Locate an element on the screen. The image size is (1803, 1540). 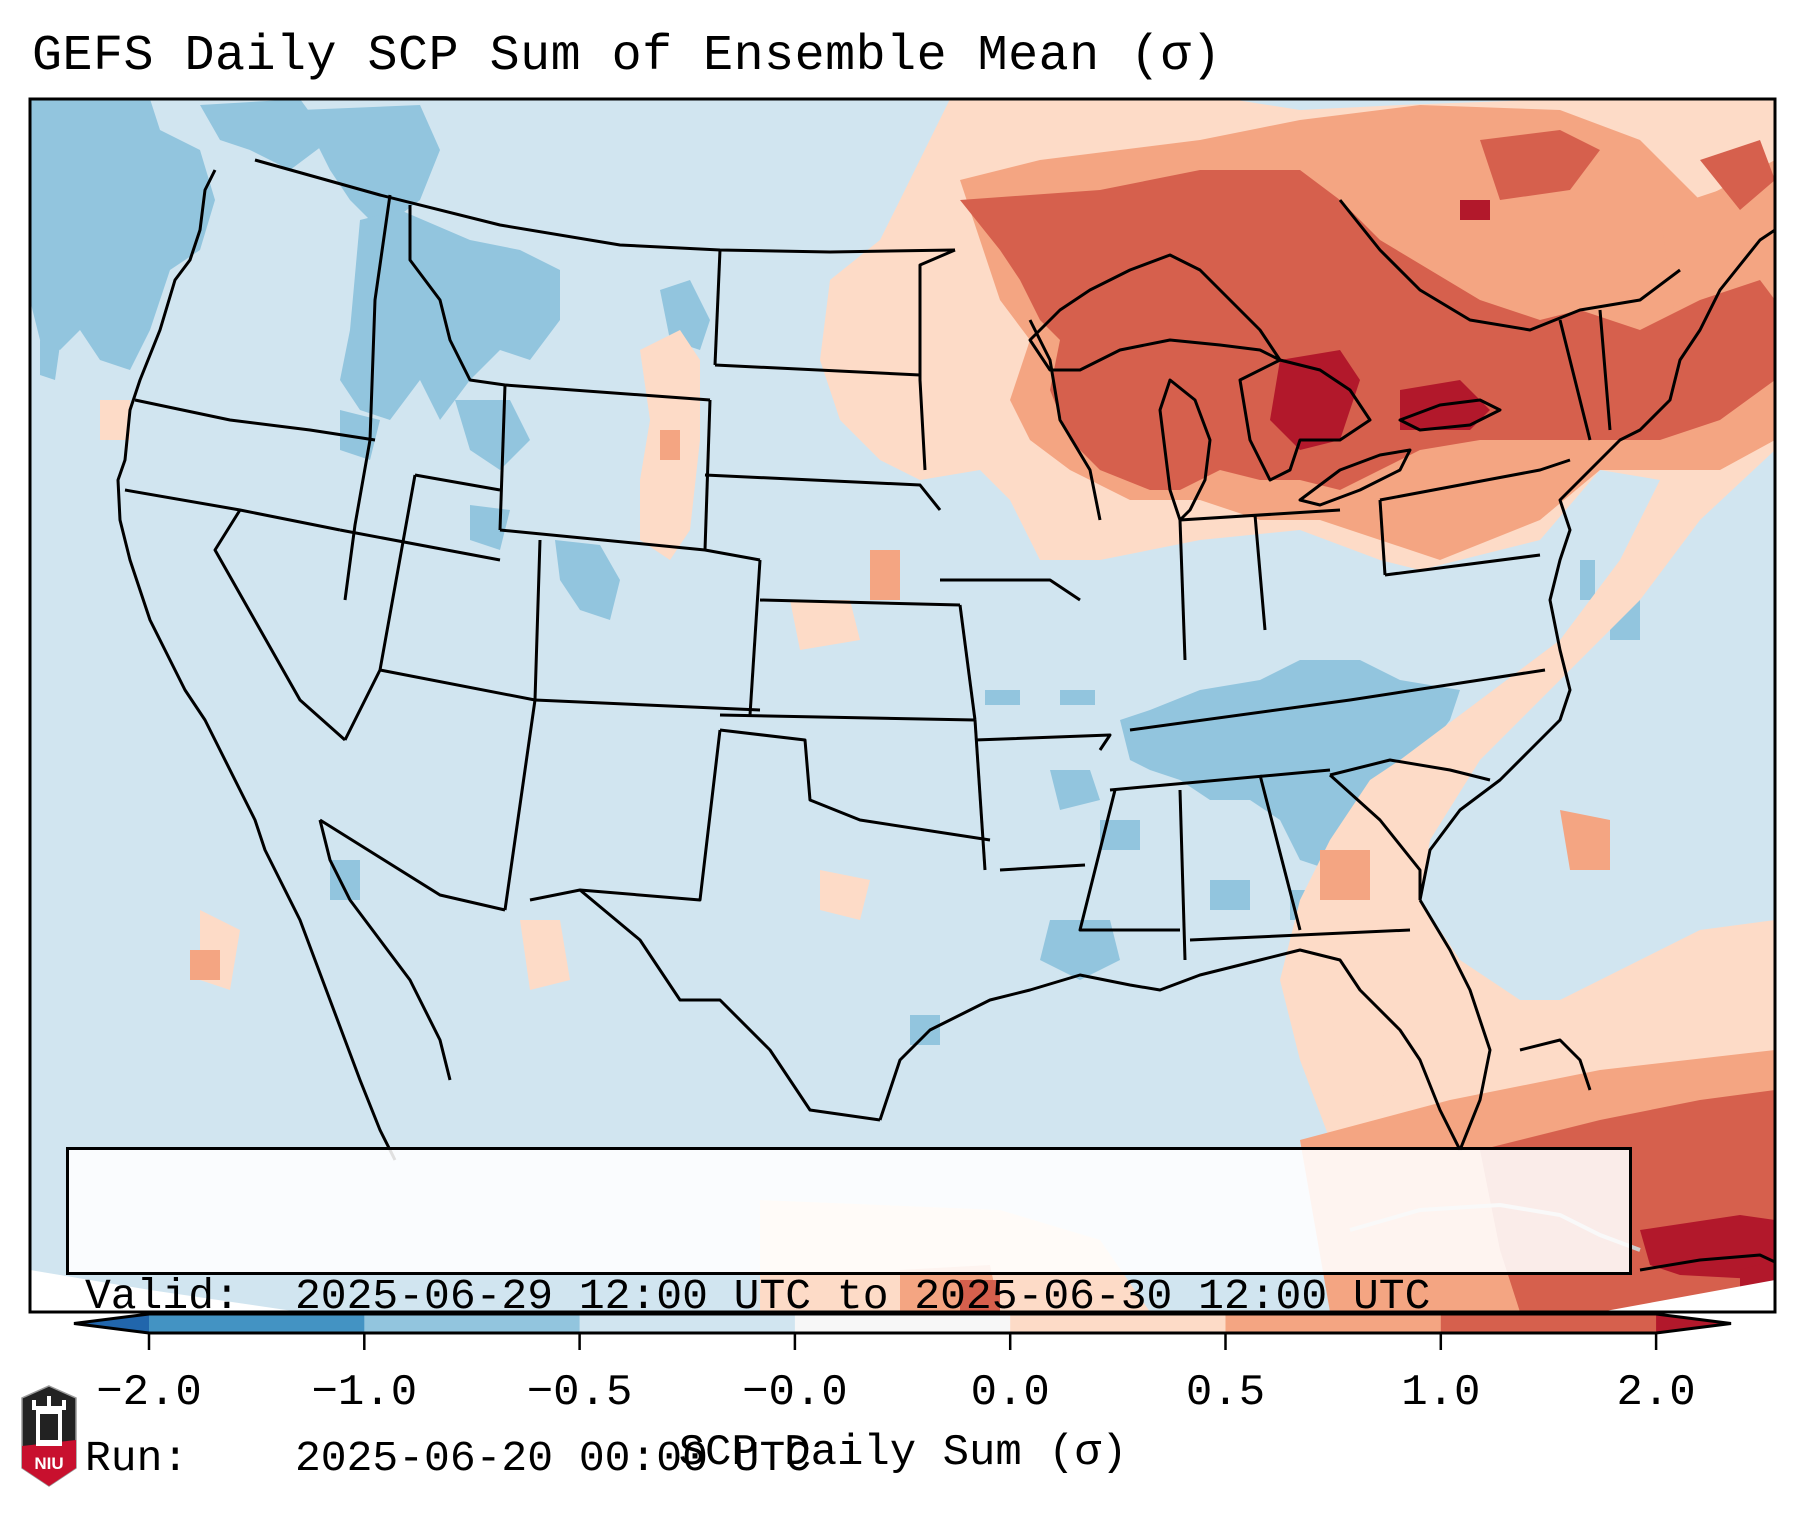
coastline-bahamas is located at coordinates (1555, 1064).